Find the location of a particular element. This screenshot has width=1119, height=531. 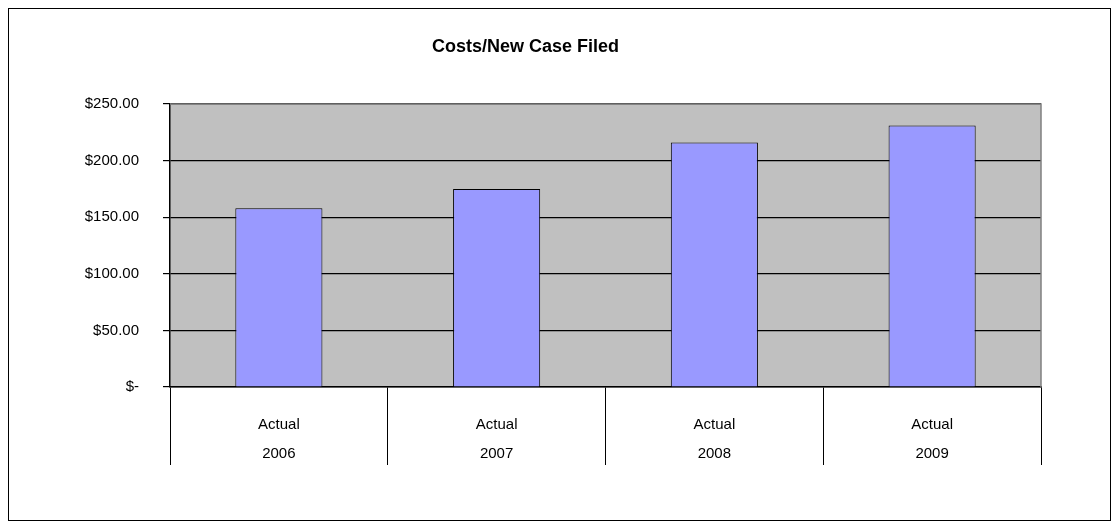

y-tick-label: $50.00 is located at coordinates (116, 329).